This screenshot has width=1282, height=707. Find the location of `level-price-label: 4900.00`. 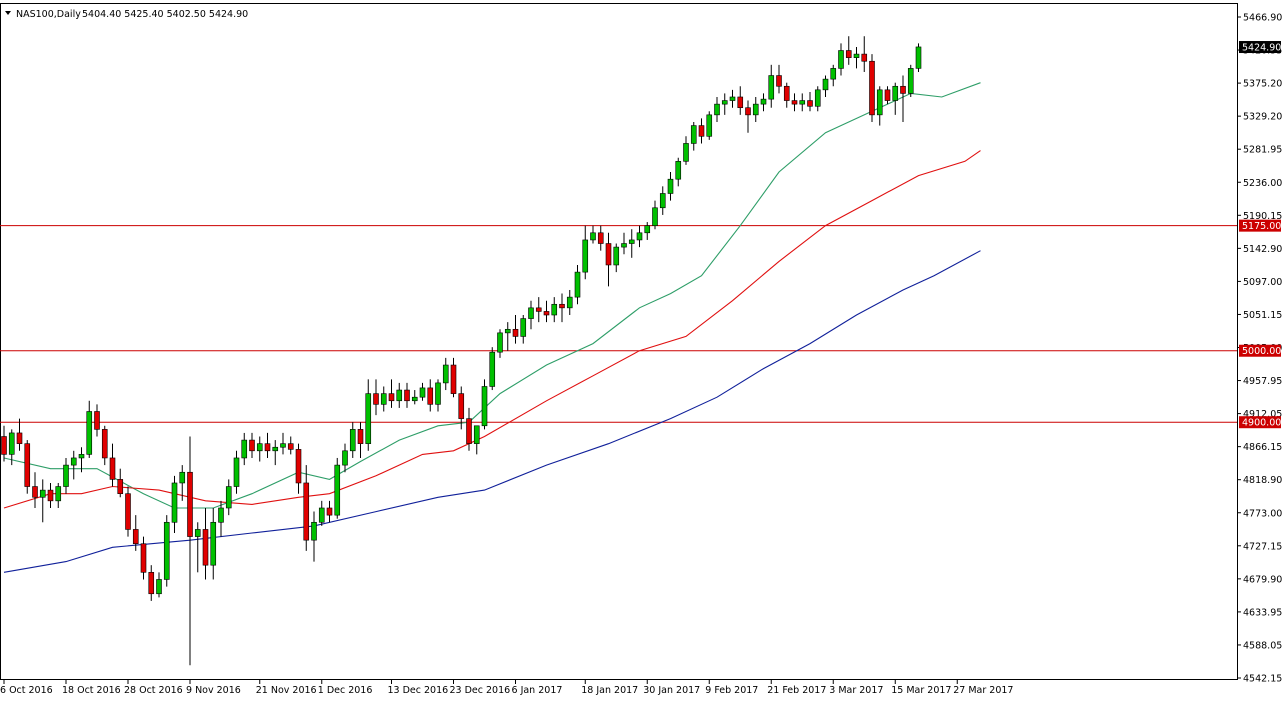

level-price-label: 4900.00 is located at coordinates (1261, 423).